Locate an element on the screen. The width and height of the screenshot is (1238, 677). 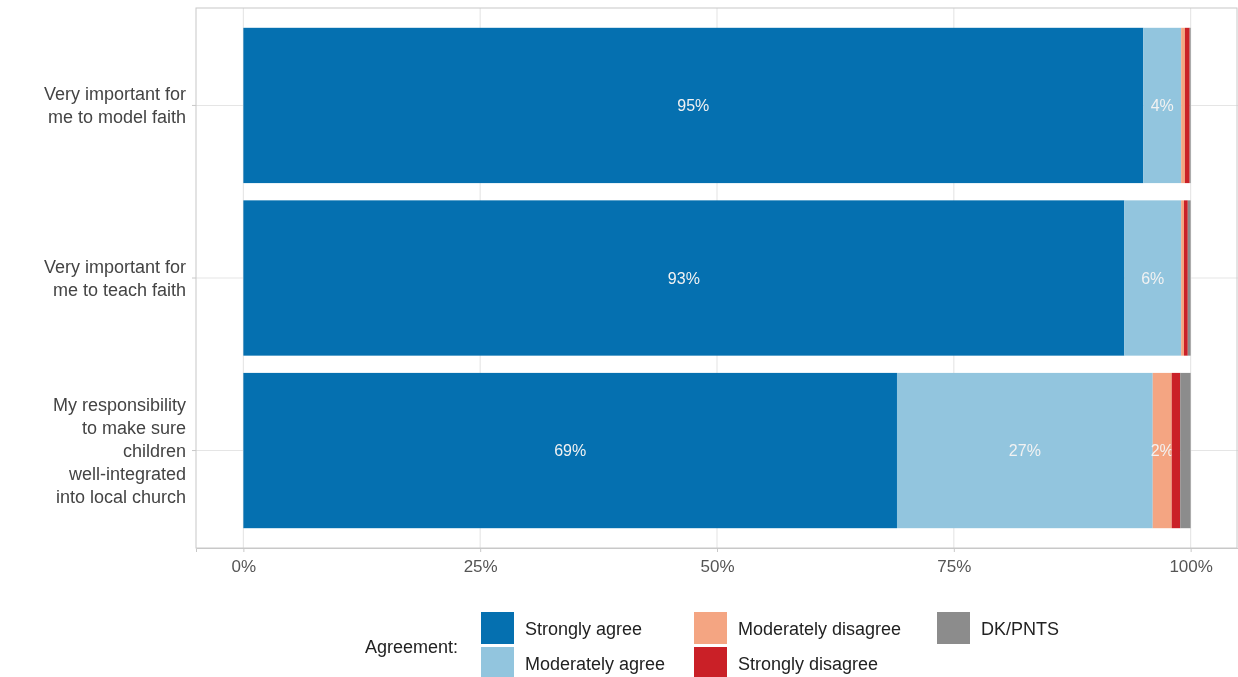
x-tick-label: 100% is located at coordinates (1191, 567).